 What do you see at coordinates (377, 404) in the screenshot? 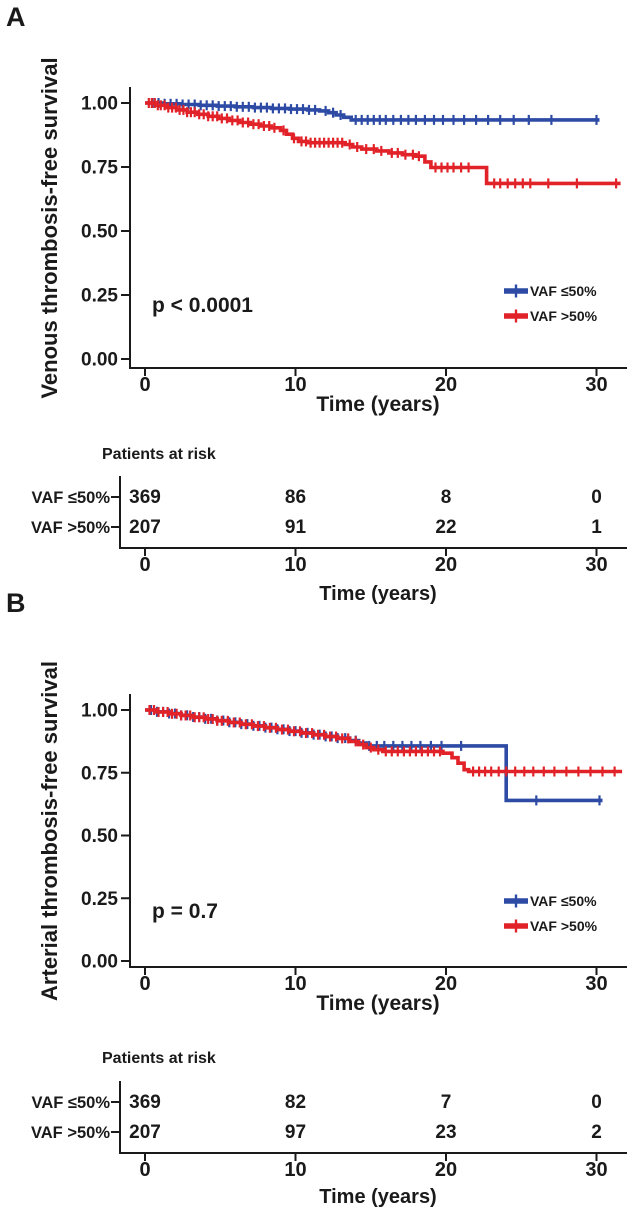
I see `panel-a-x-axis-title: Time (years)` at bounding box center [377, 404].